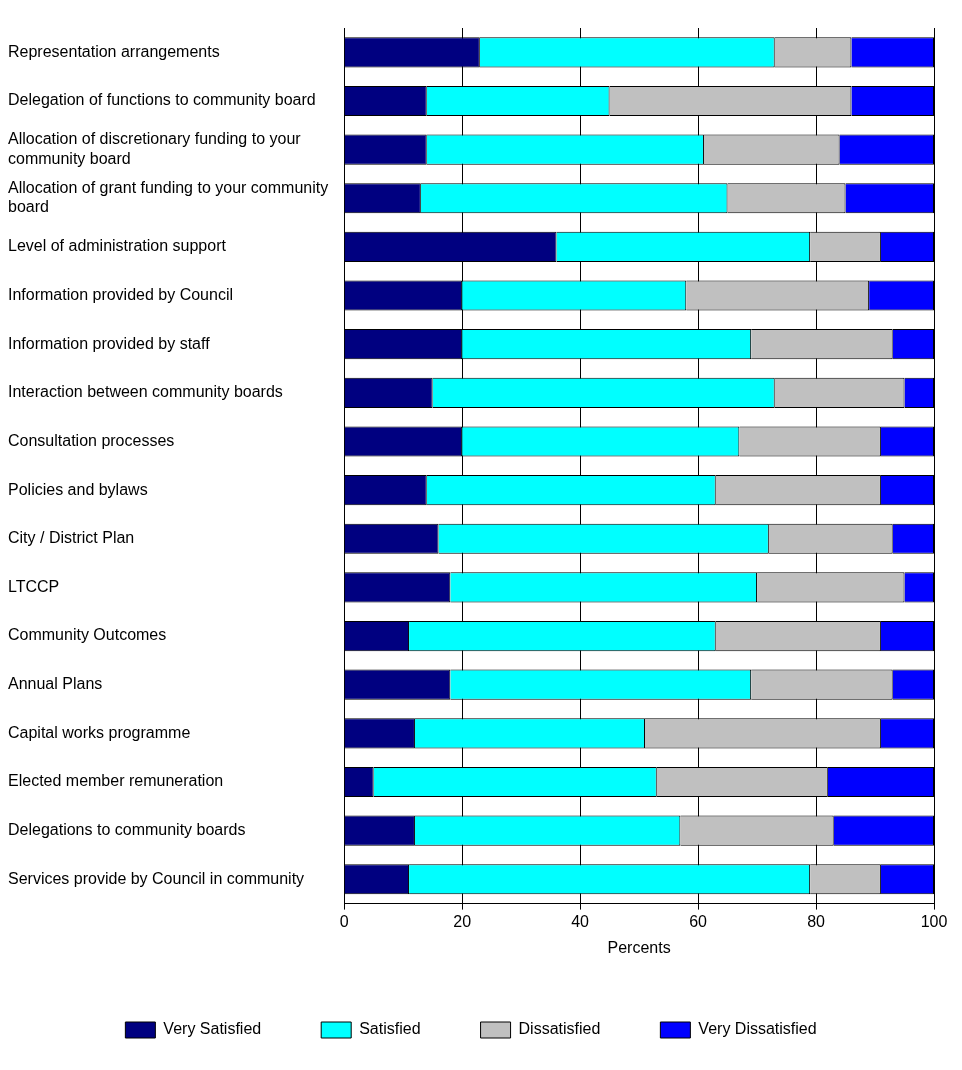 This screenshot has width=962, height=1070. I want to click on x-axis-title: Percents, so click(639, 947).